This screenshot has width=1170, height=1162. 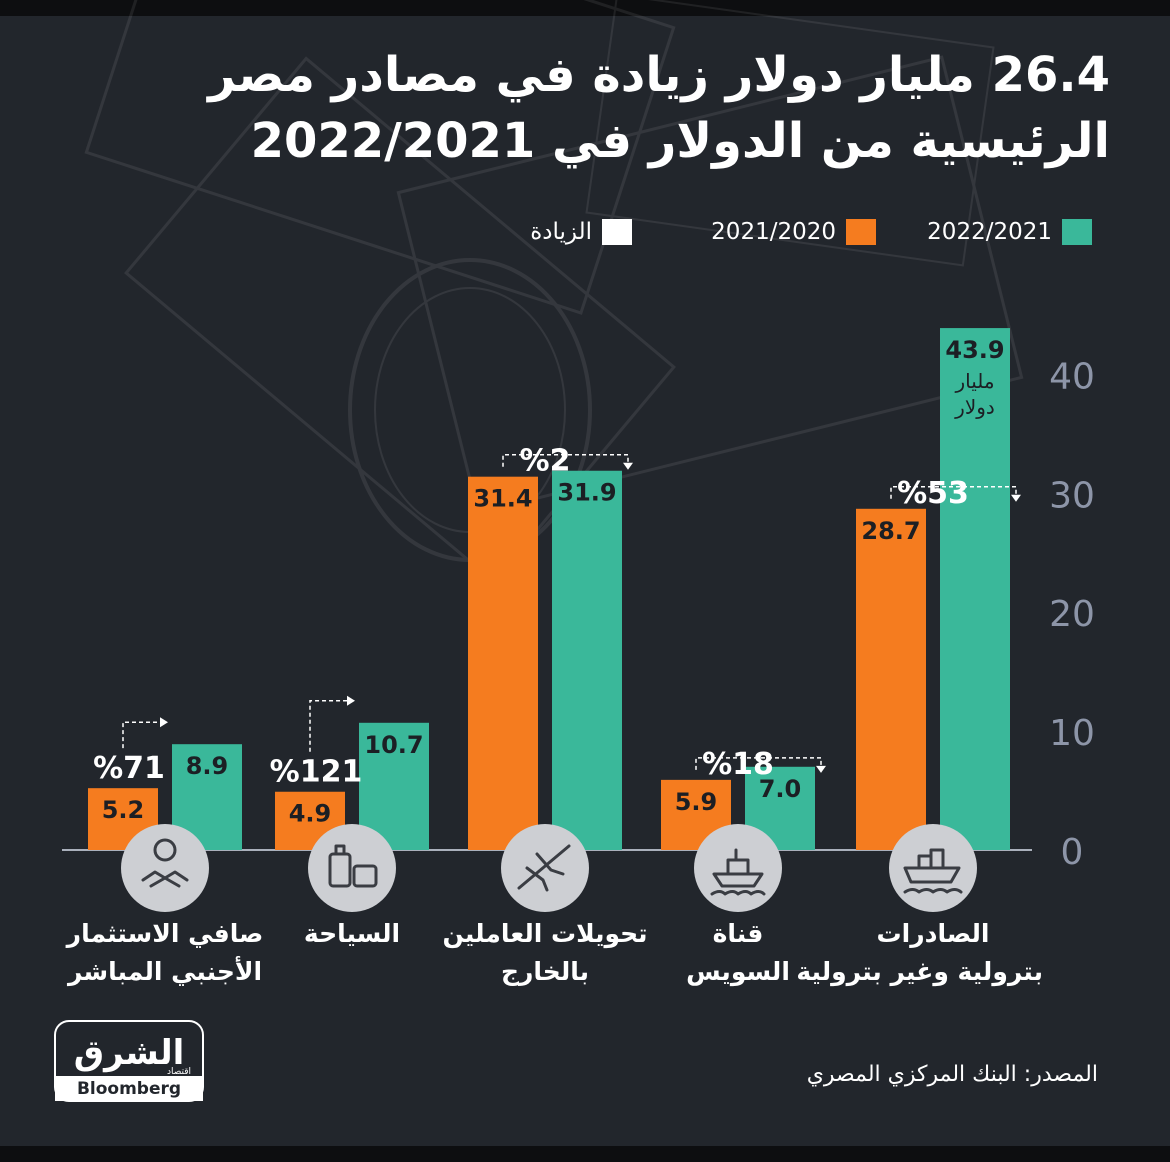 I want to click on category-label-line: تحويلات العاملين, so click(x=545, y=933).